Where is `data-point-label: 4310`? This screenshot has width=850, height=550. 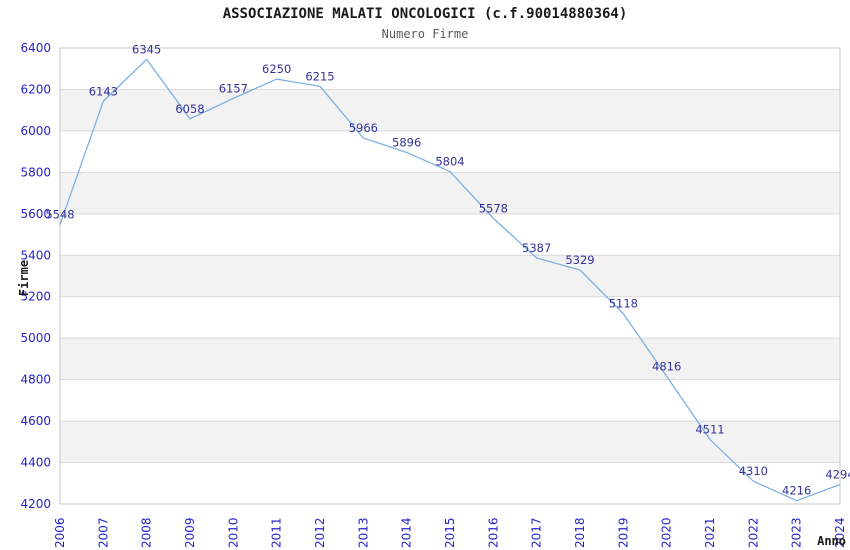
data-point-label: 4310 is located at coordinates (753, 471).